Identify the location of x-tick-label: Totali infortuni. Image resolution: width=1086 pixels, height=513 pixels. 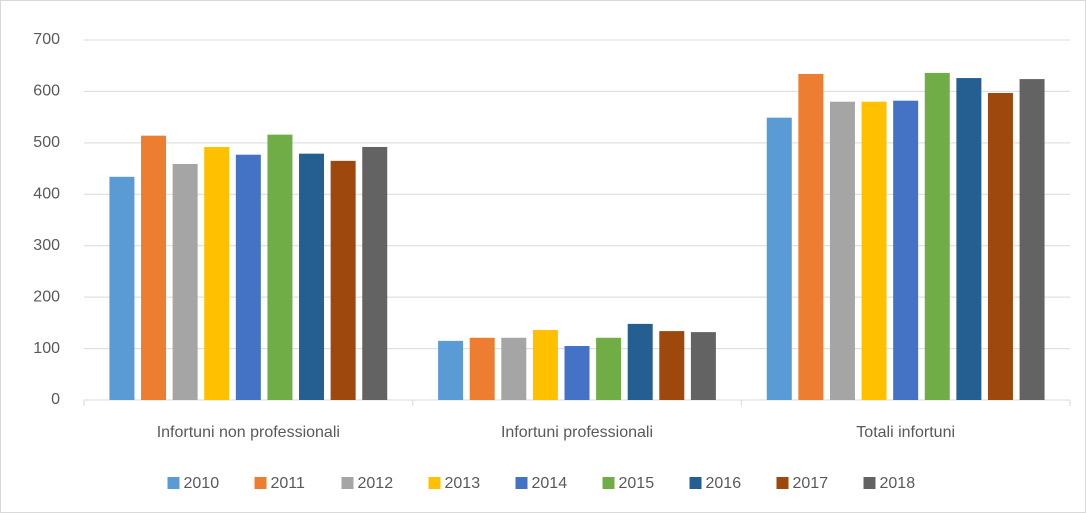
(905, 432).